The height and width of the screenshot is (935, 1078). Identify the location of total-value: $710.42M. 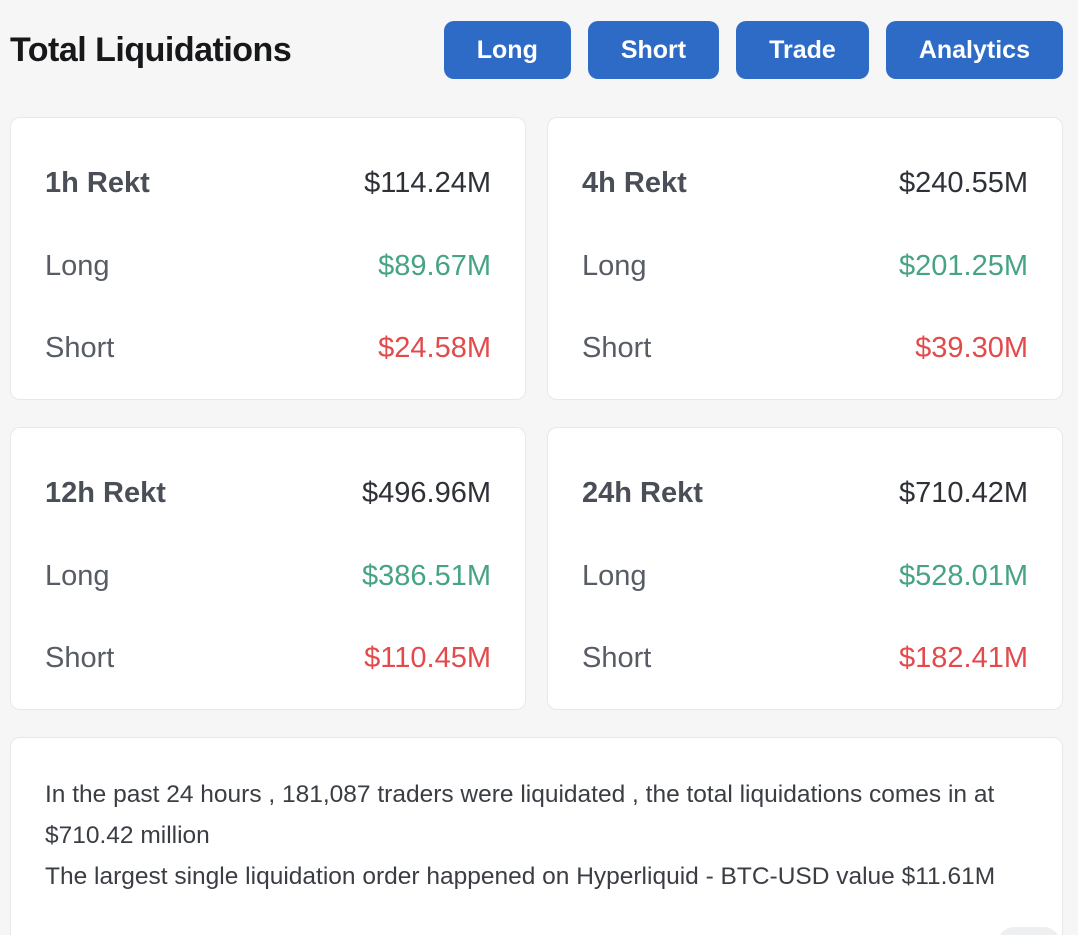
(963, 493).